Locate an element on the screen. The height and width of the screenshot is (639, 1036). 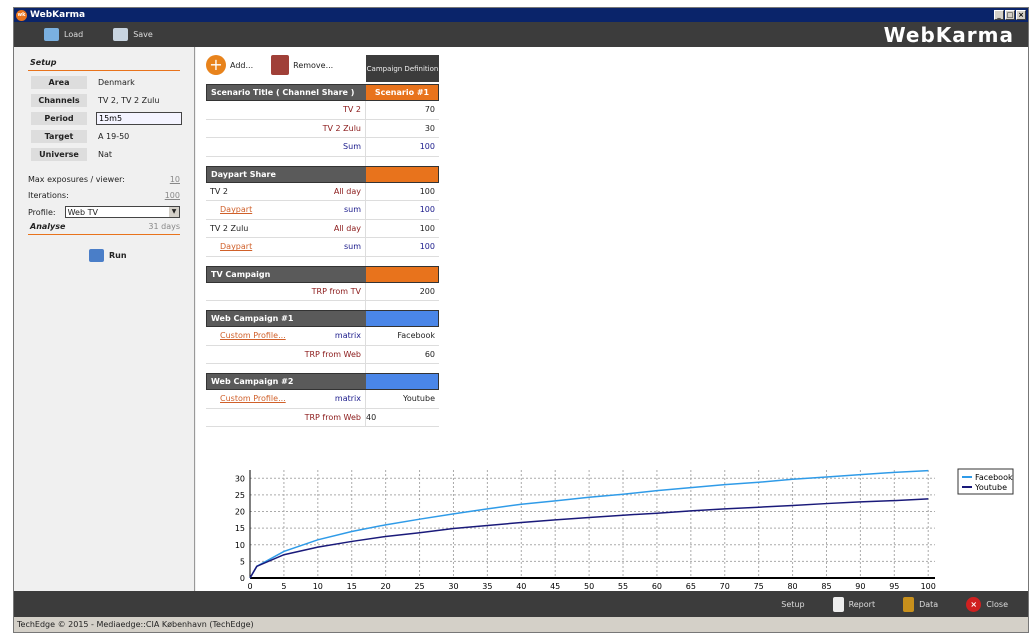
section-column is located at coordinates (402, 174).